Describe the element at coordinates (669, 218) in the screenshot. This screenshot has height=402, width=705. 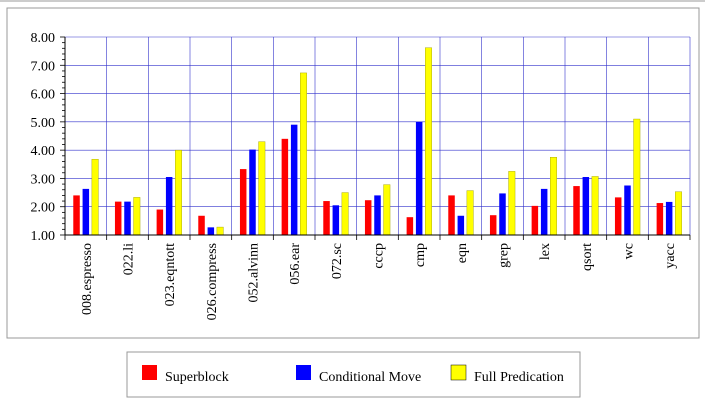
I see `bar-conditional-move-yacc` at that location.